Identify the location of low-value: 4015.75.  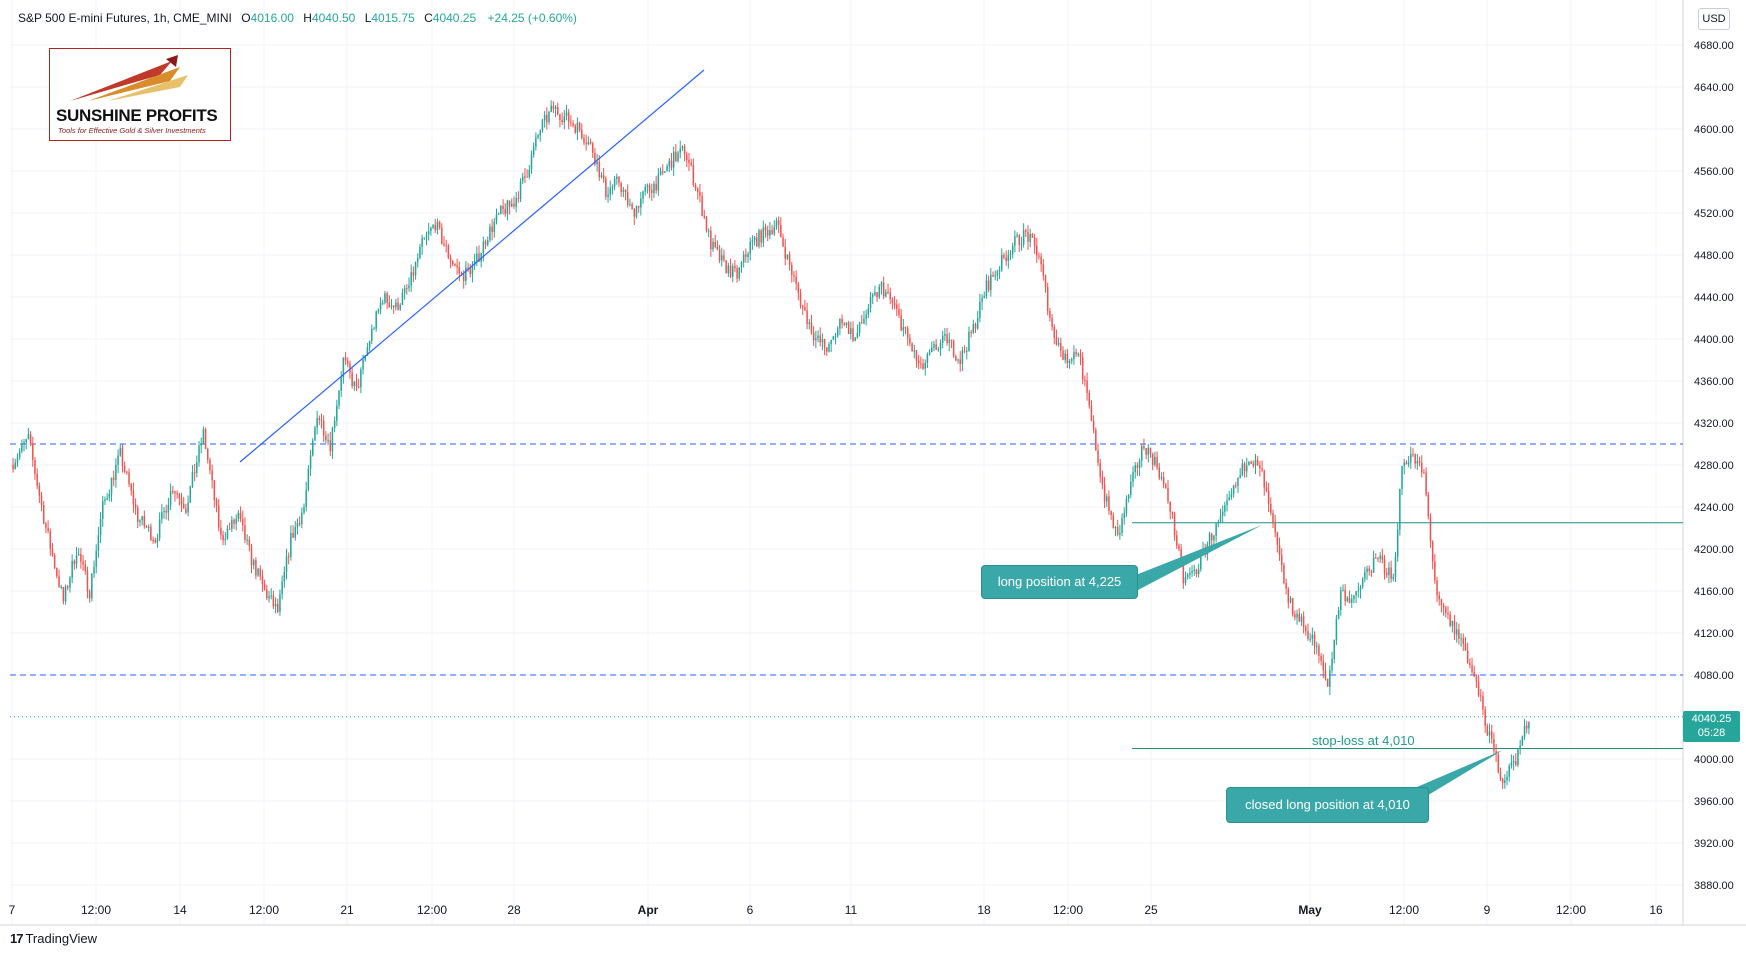
(393, 18).